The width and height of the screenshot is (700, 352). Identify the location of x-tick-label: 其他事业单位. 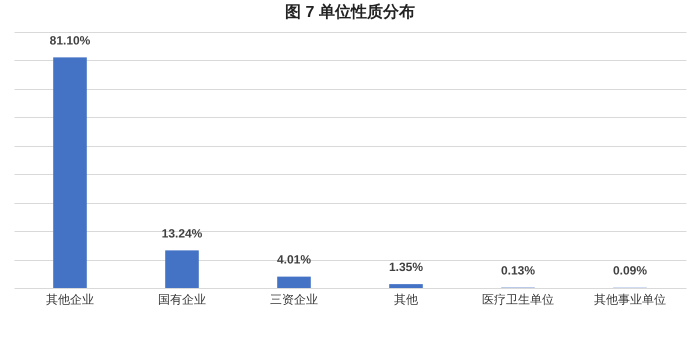
(630, 299).